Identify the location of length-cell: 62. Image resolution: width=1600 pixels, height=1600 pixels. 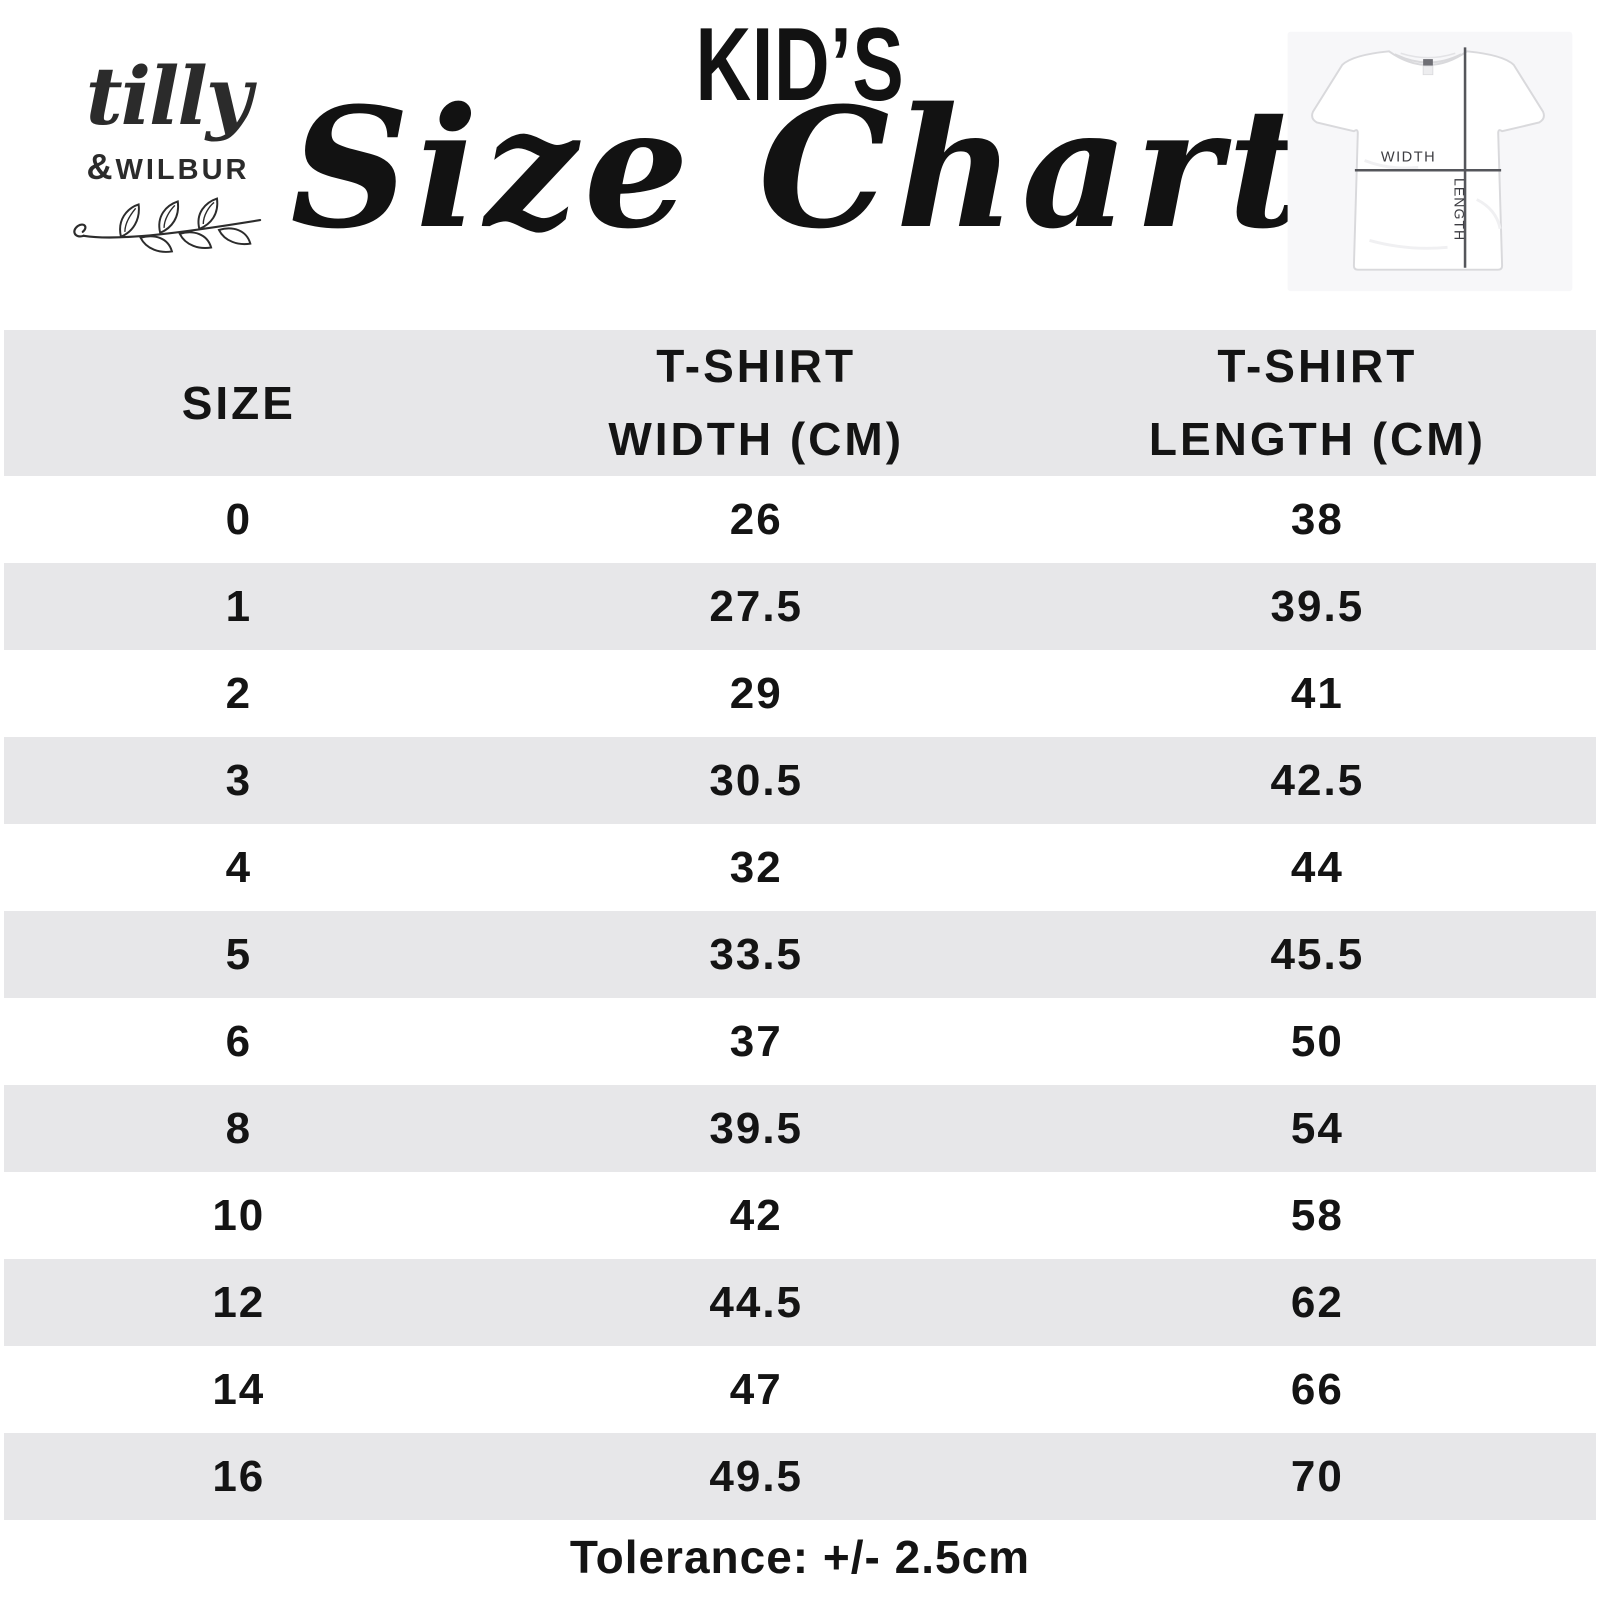
(1317, 1302).